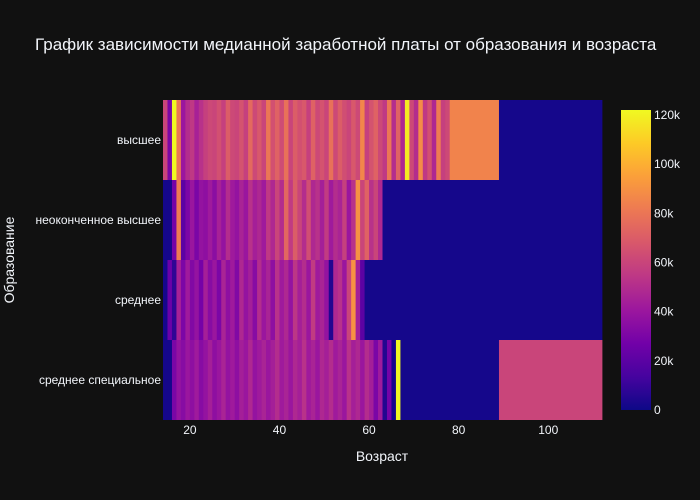  Describe the element at coordinates (667, 115) in the screenshot. I see `colorbar-tick-label: 120k` at that location.